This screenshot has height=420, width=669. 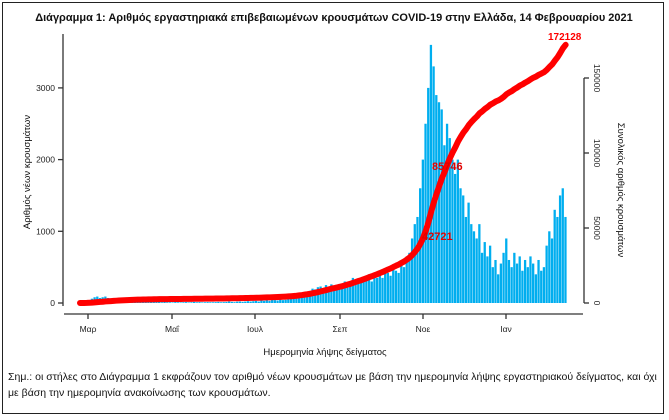 What do you see at coordinates (52, 303) in the screenshot?
I see `y-tick-label: 0` at bounding box center [52, 303].